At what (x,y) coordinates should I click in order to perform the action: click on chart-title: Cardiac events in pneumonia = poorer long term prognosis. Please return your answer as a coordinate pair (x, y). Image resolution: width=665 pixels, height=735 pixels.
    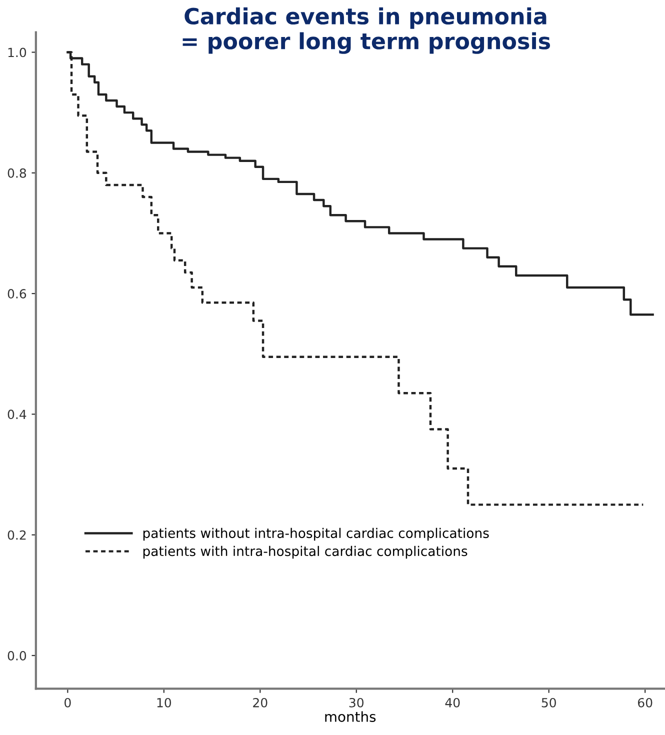
    Looking at the image, I should click on (366, 30).